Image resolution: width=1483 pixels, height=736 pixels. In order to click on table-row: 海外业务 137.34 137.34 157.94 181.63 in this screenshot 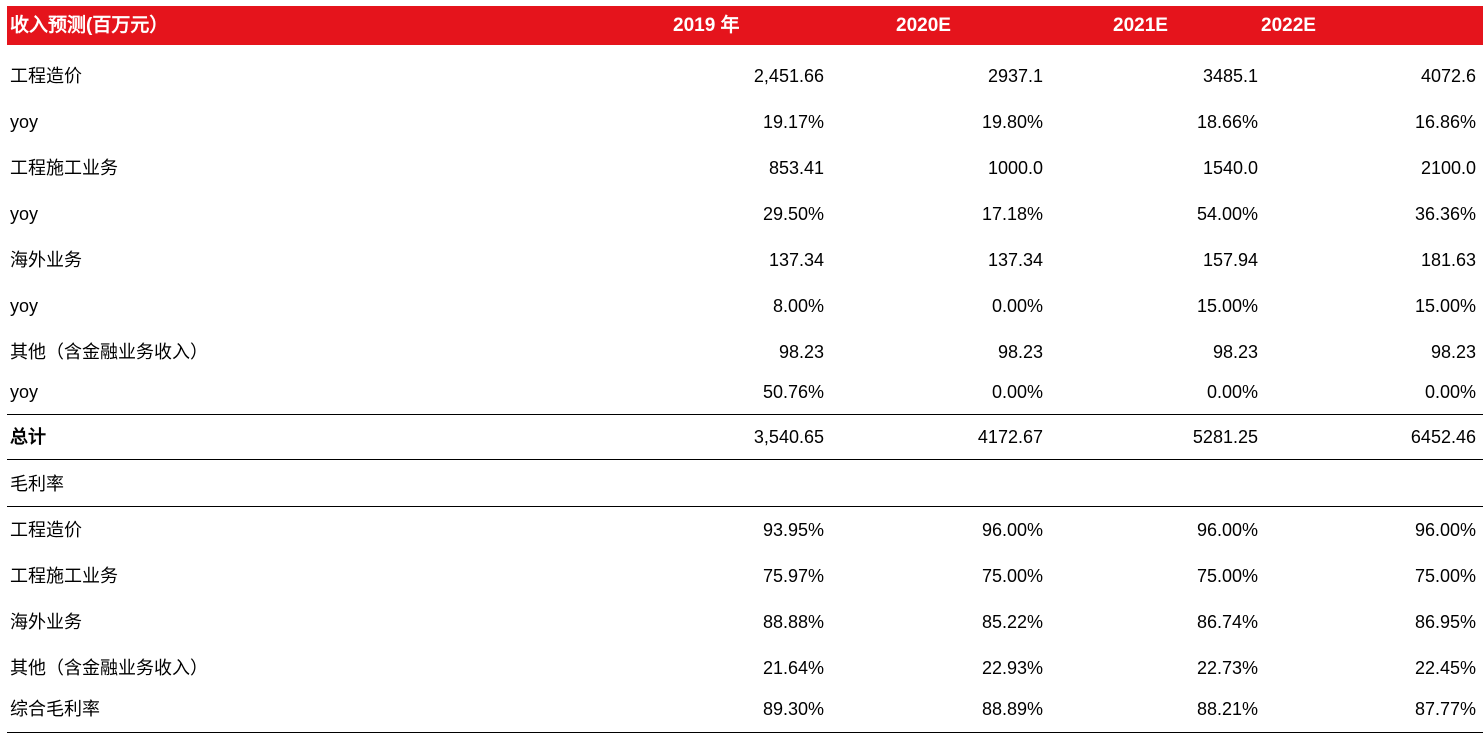, I will do `click(741, 260)`.